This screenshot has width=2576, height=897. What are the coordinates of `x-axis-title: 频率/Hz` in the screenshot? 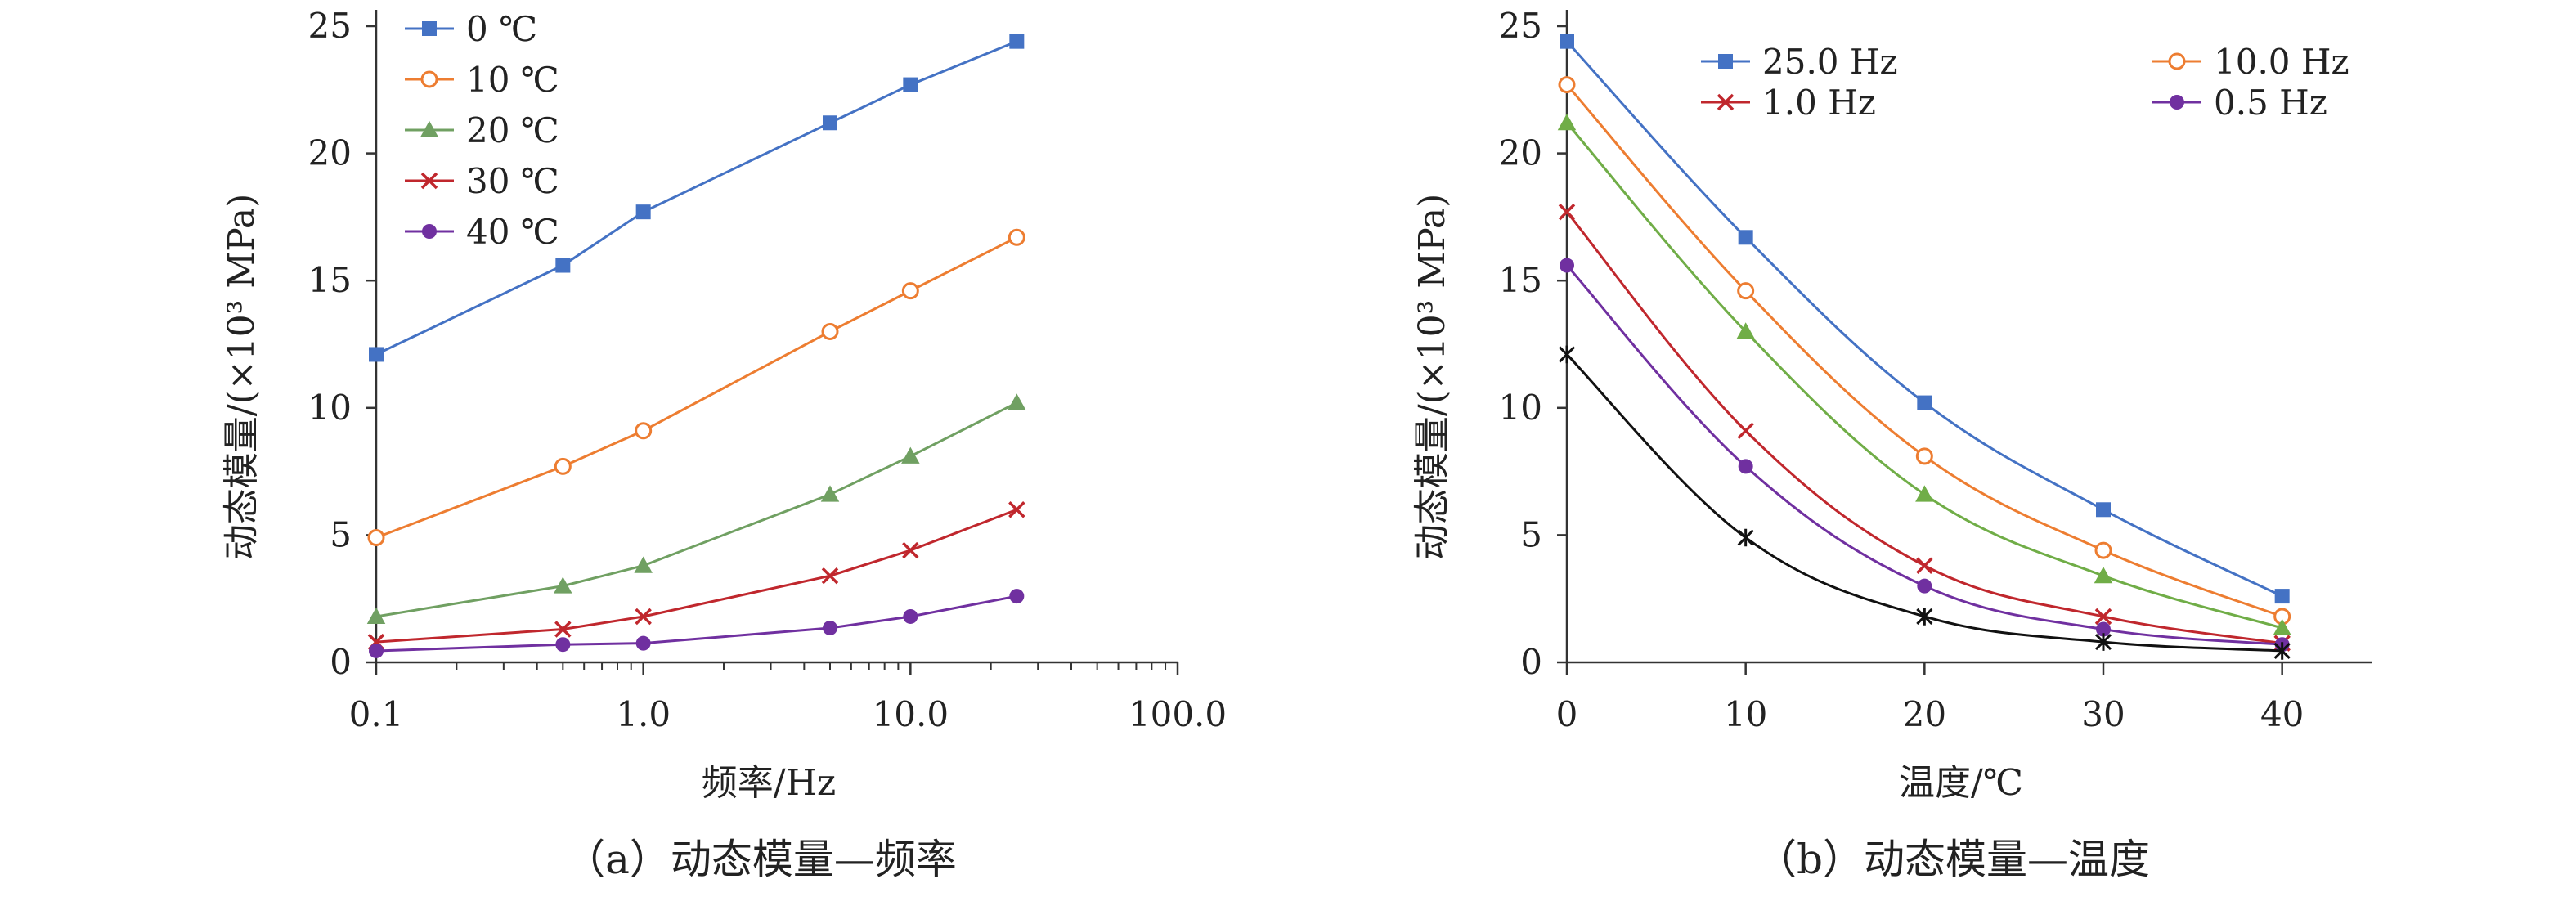 It's located at (769, 783).